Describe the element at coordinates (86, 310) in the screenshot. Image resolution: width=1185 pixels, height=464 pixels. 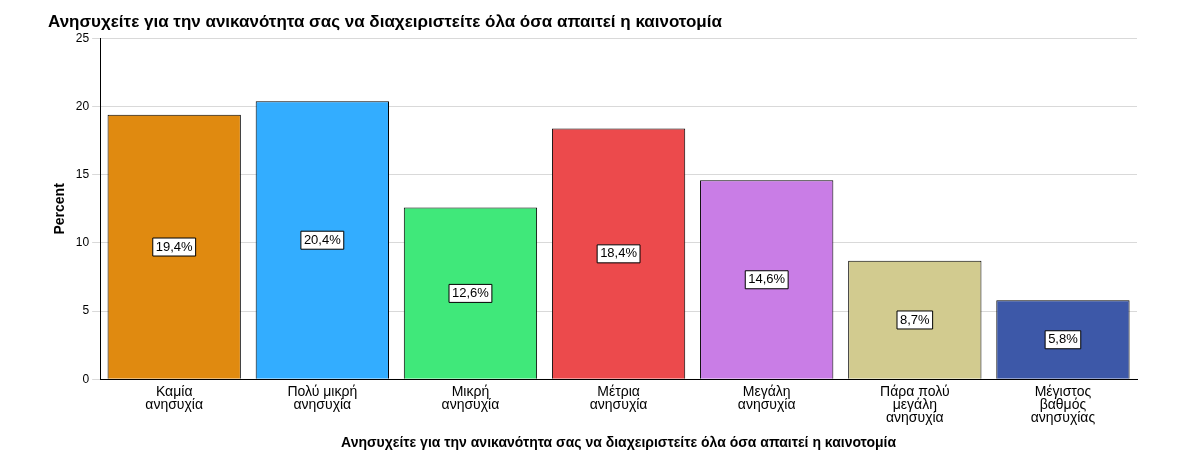
I see `y-tick-label: 5` at that location.